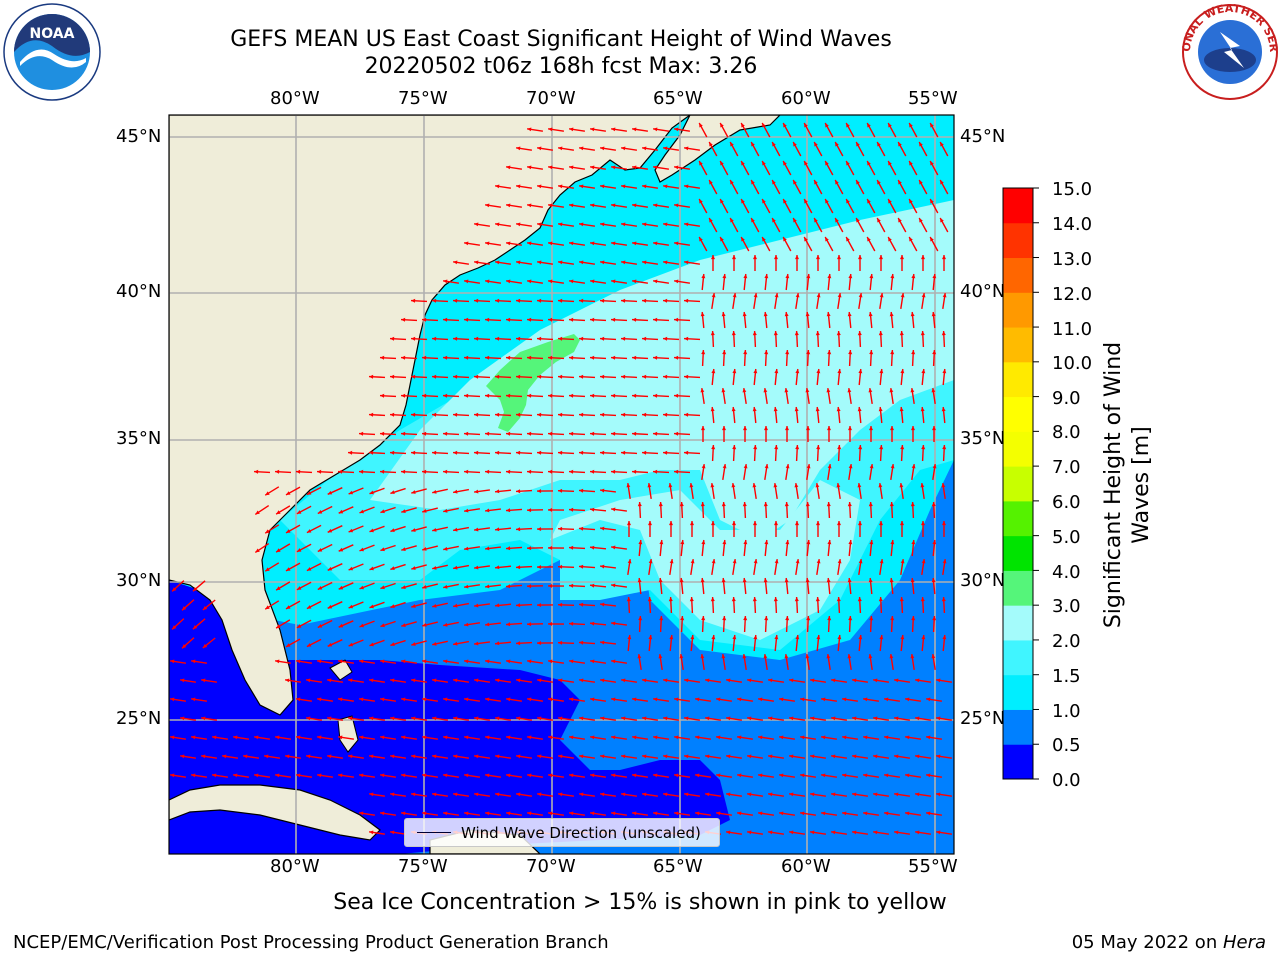  I want to click on lon-label-top: 65°W, so click(678, 98).